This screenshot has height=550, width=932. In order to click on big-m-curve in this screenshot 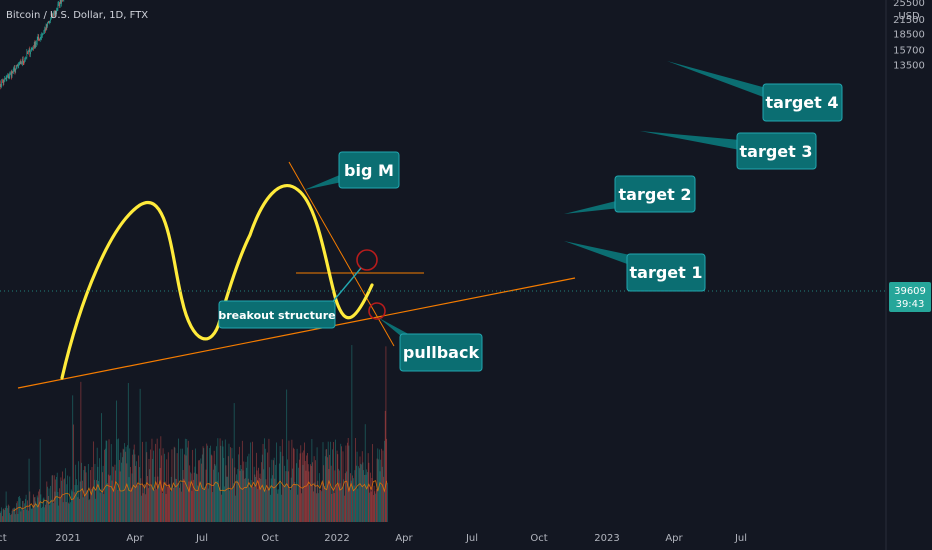, I will do `click(217, 281)`.